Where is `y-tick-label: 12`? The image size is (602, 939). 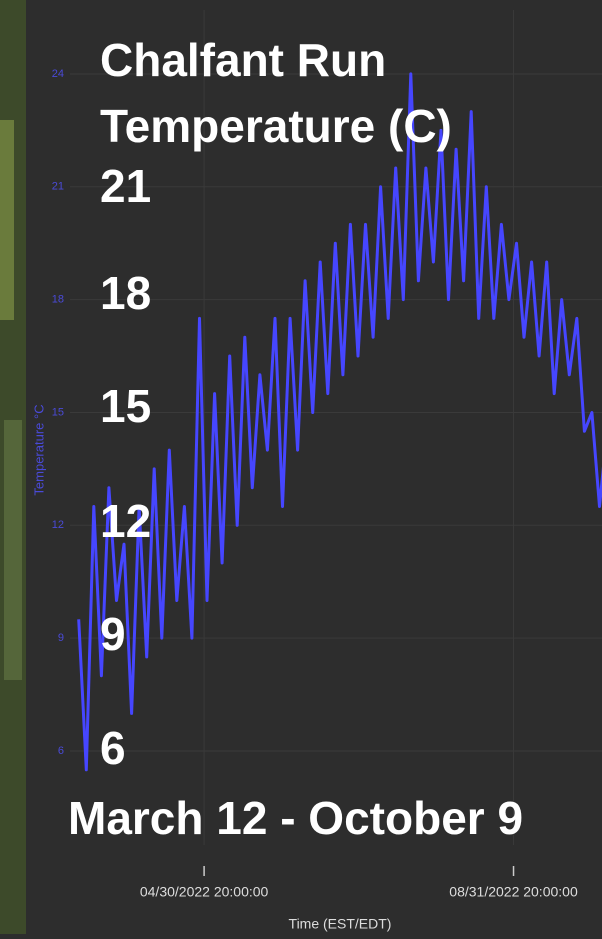 y-tick-label: 12 is located at coordinates (58, 525).